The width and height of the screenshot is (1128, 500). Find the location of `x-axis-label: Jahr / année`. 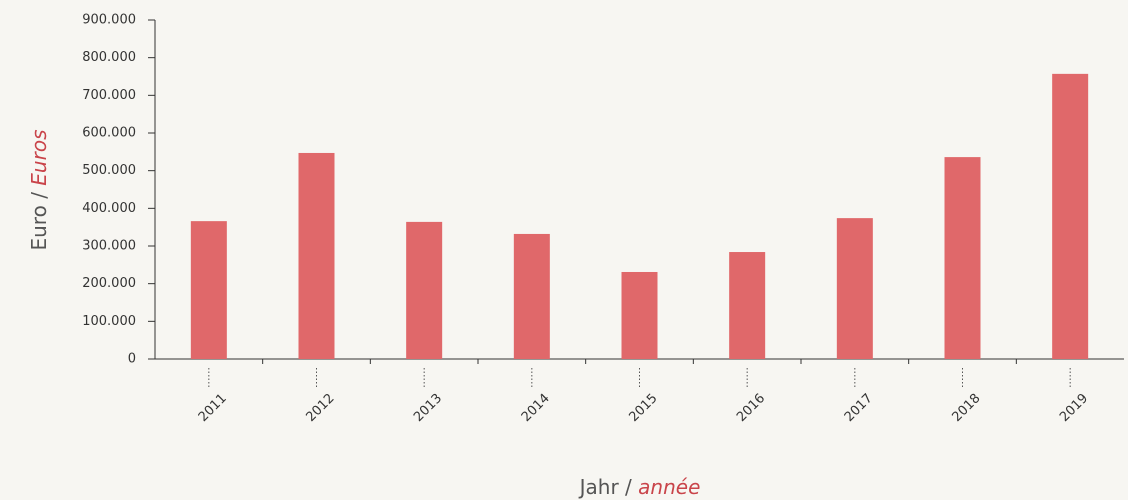

x-axis-label: Jahr / année is located at coordinates (639, 487).